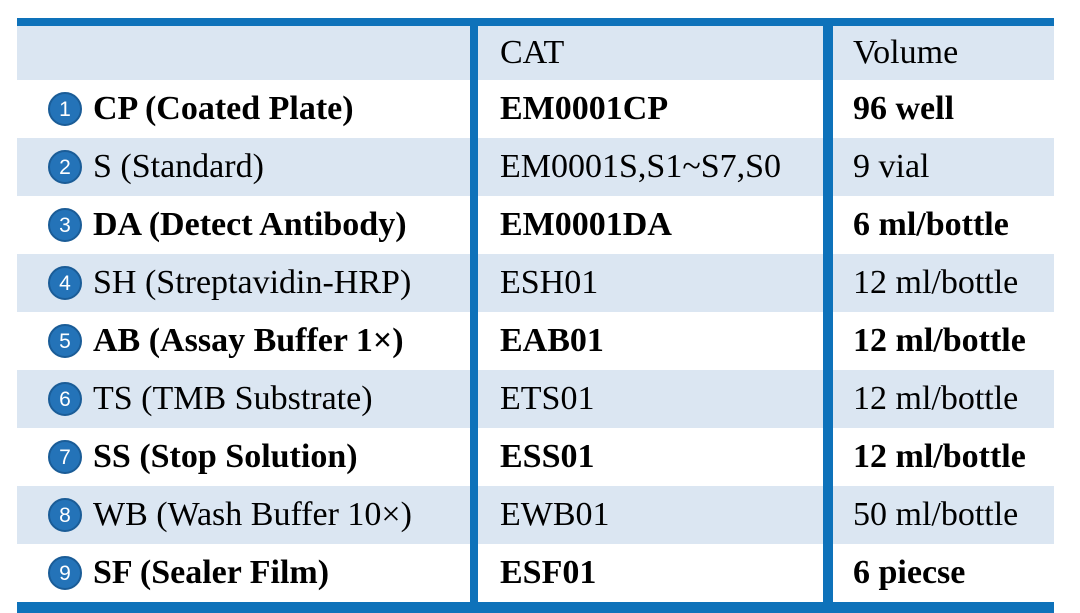  Describe the element at coordinates (909, 572) in the screenshot. I see `volume-value: 6 piecse` at that location.